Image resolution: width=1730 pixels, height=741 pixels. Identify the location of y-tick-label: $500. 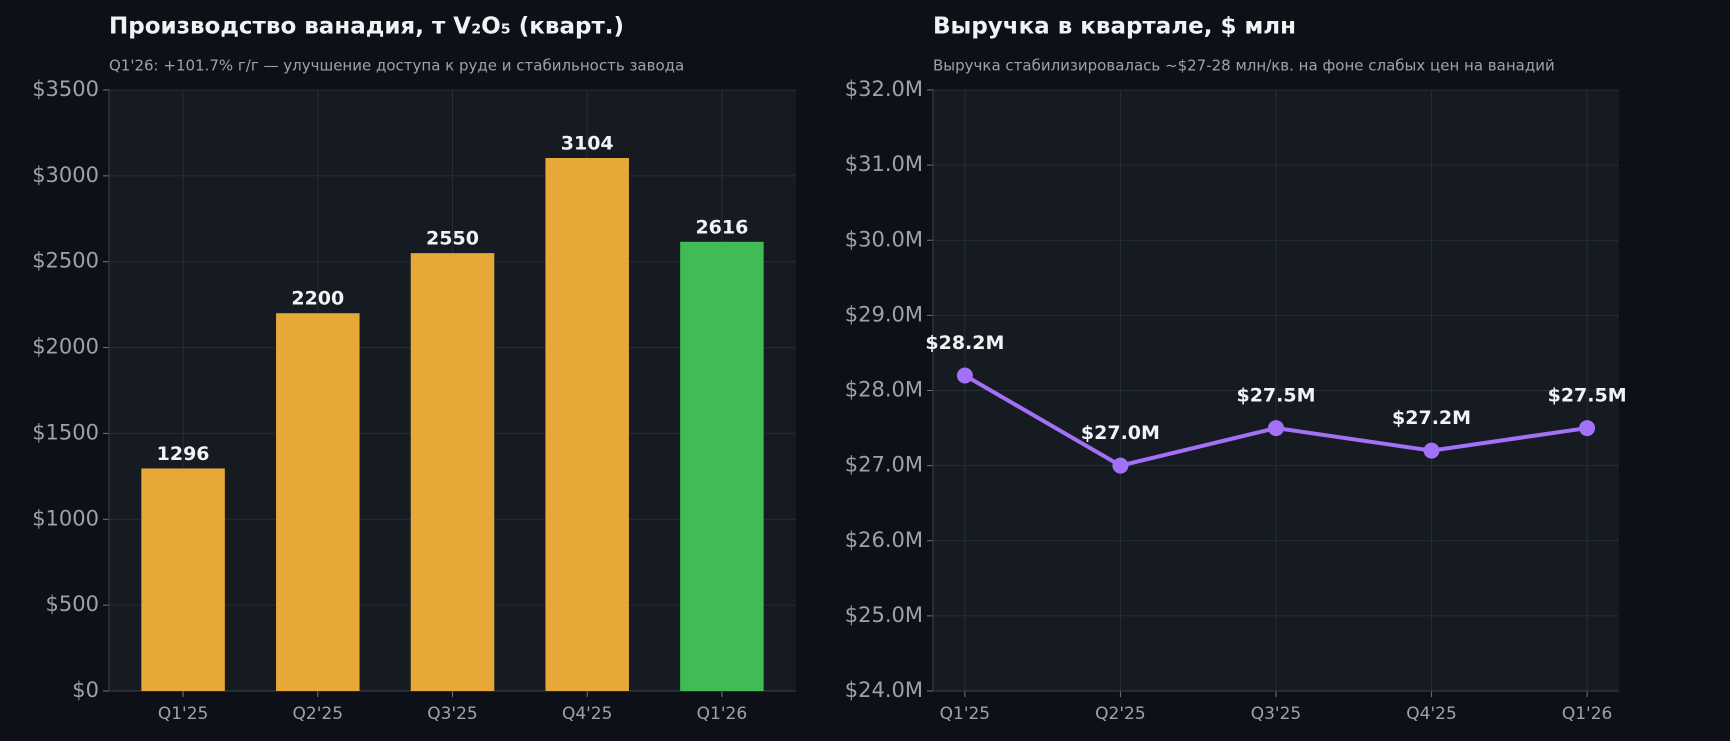
(72, 604).